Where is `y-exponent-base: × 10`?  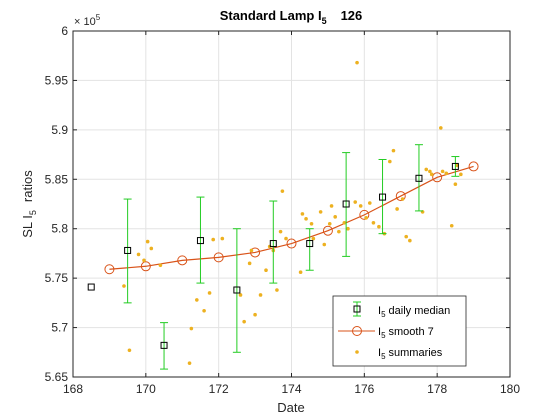 y-exponent-base: × 10 is located at coordinates (85, 22).